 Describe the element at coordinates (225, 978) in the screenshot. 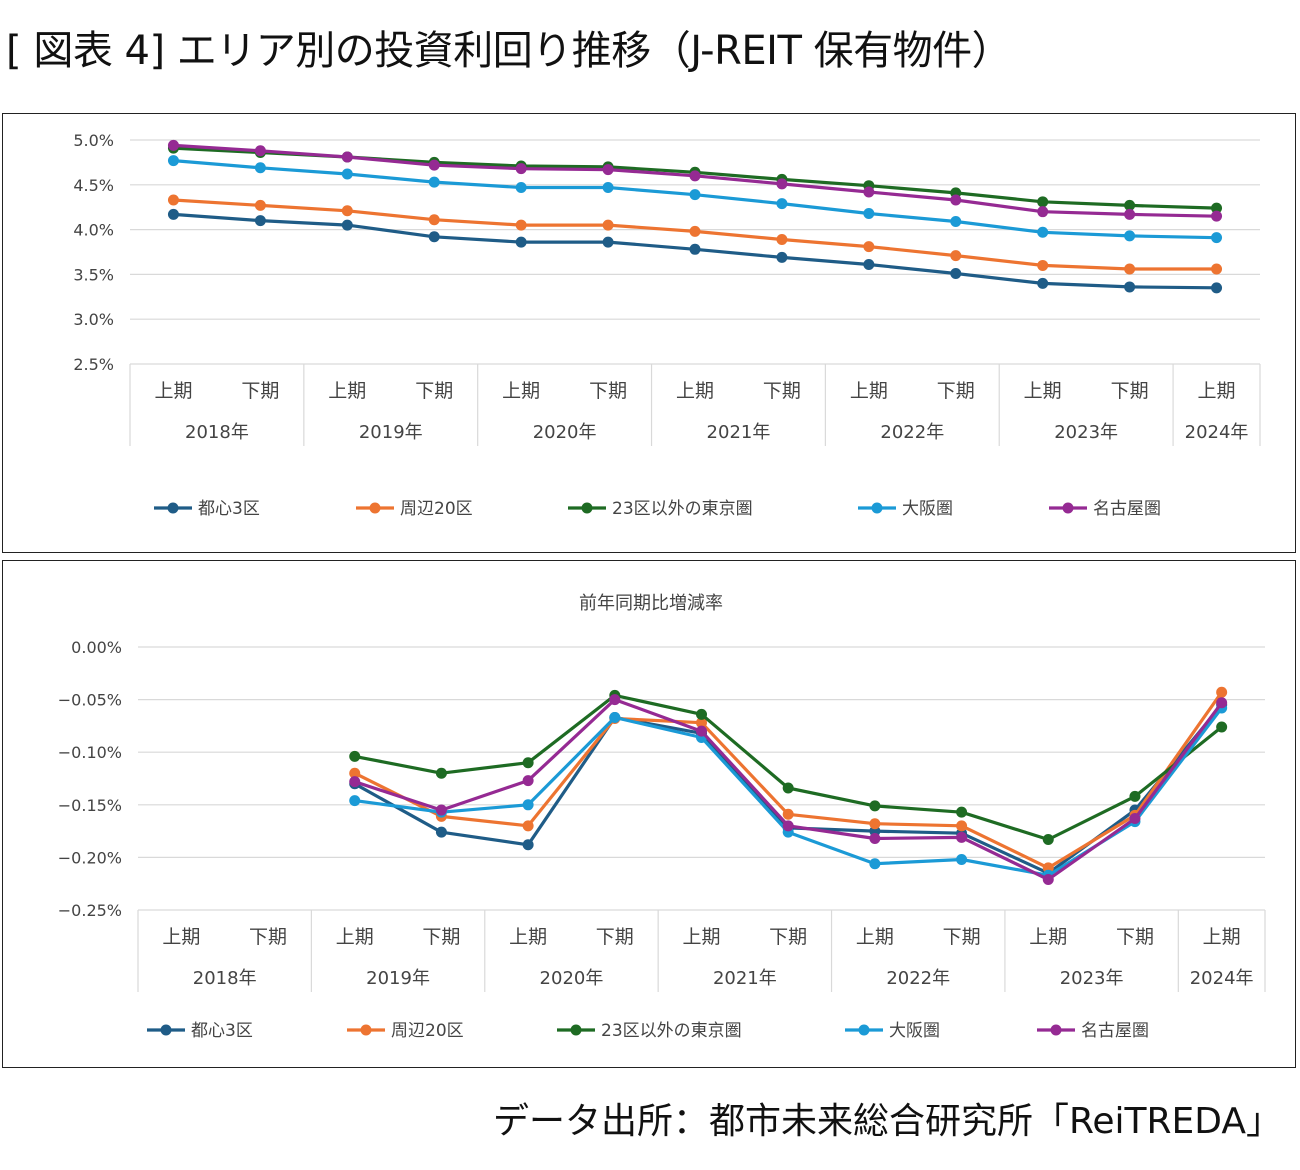

I see `year-group-label: 2018年` at that location.